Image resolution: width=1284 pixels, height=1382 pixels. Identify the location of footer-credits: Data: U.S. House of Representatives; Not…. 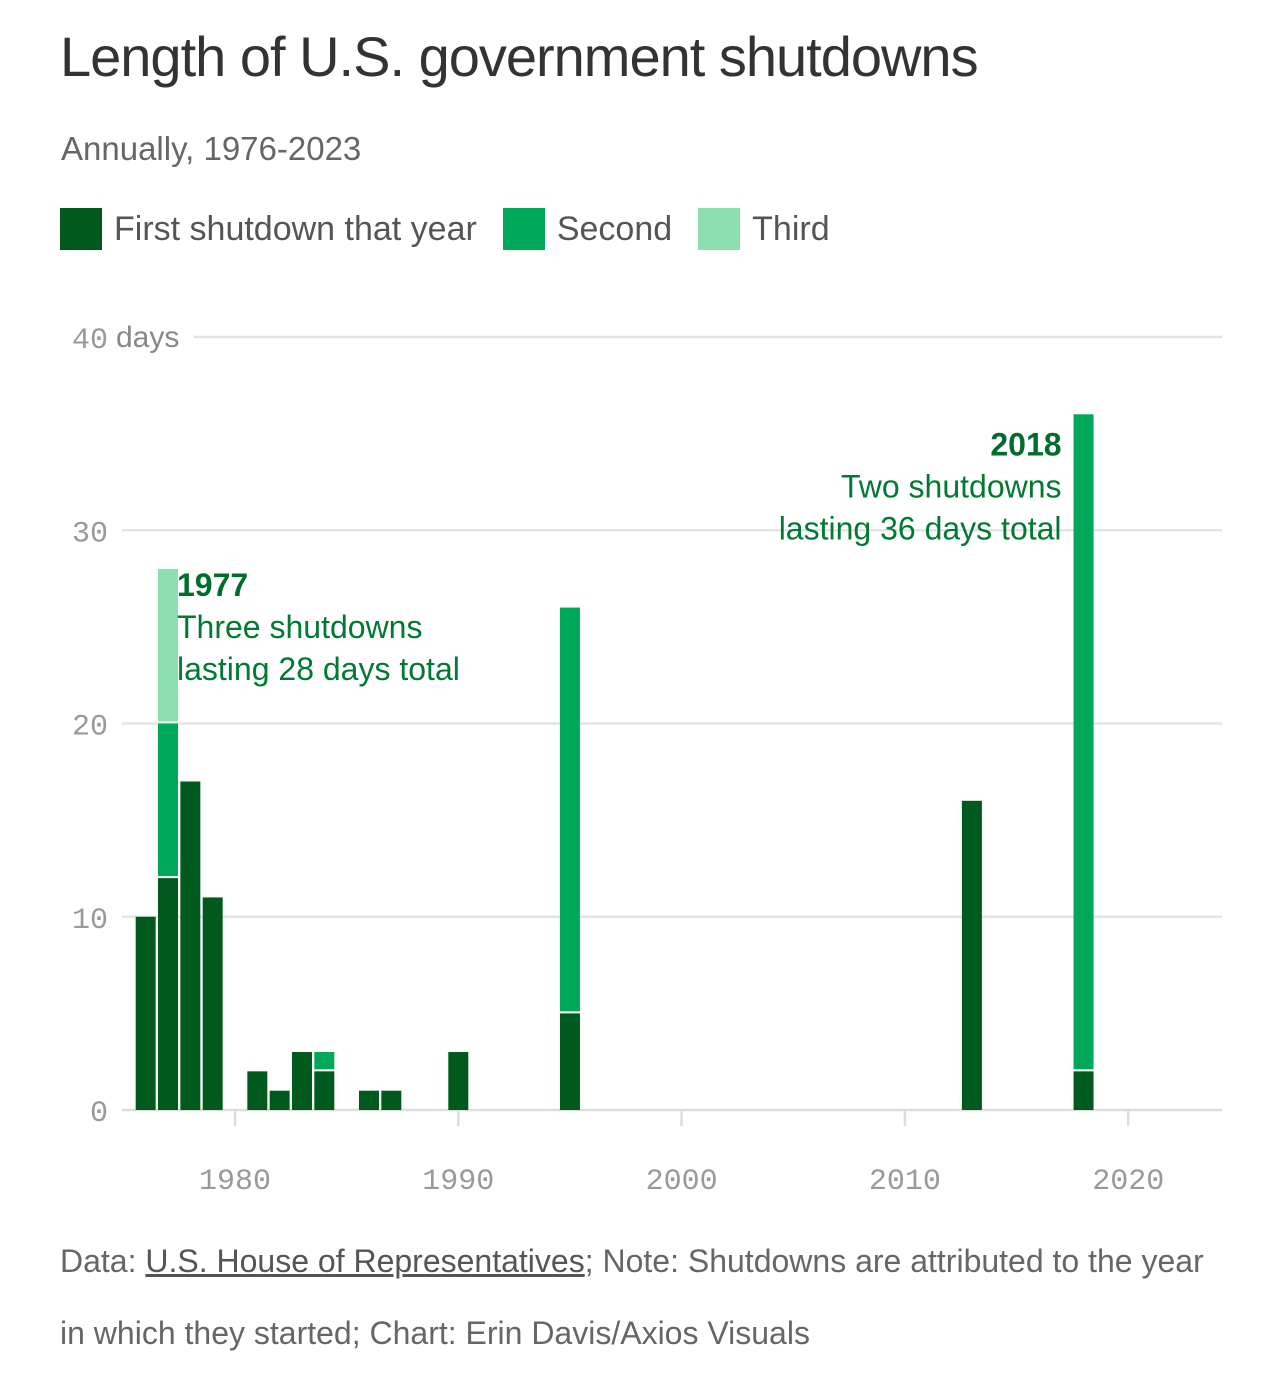
(645, 1297).